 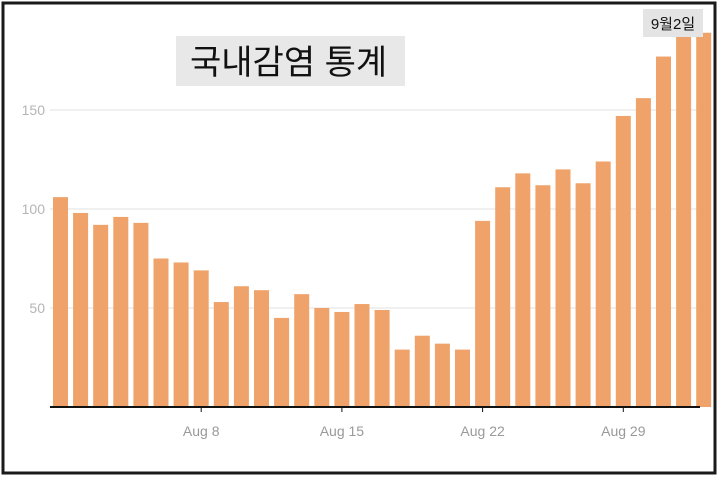 What do you see at coordinates (342, 431) in the screenshot?
I see `x-tick-label: Aug 15` at bounding box center [342, 431].